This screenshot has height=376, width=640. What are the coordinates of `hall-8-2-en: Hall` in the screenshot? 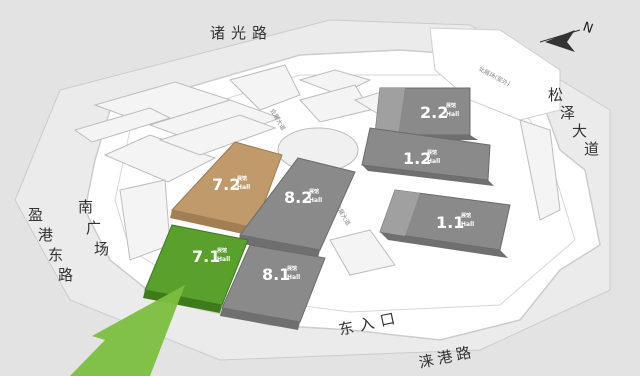 It's located at (315, 200).